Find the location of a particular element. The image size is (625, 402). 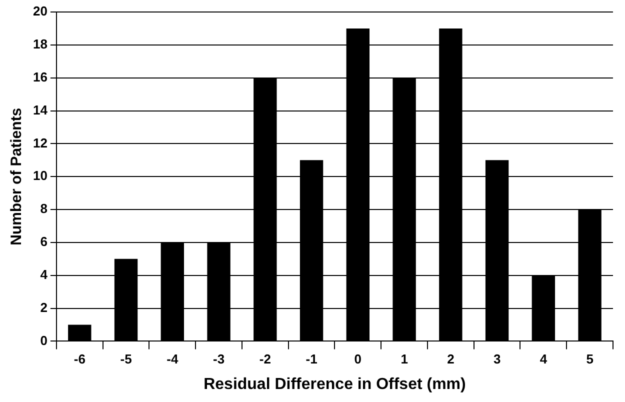

x-tick-label: 0 is located at coordinates (358, 359).